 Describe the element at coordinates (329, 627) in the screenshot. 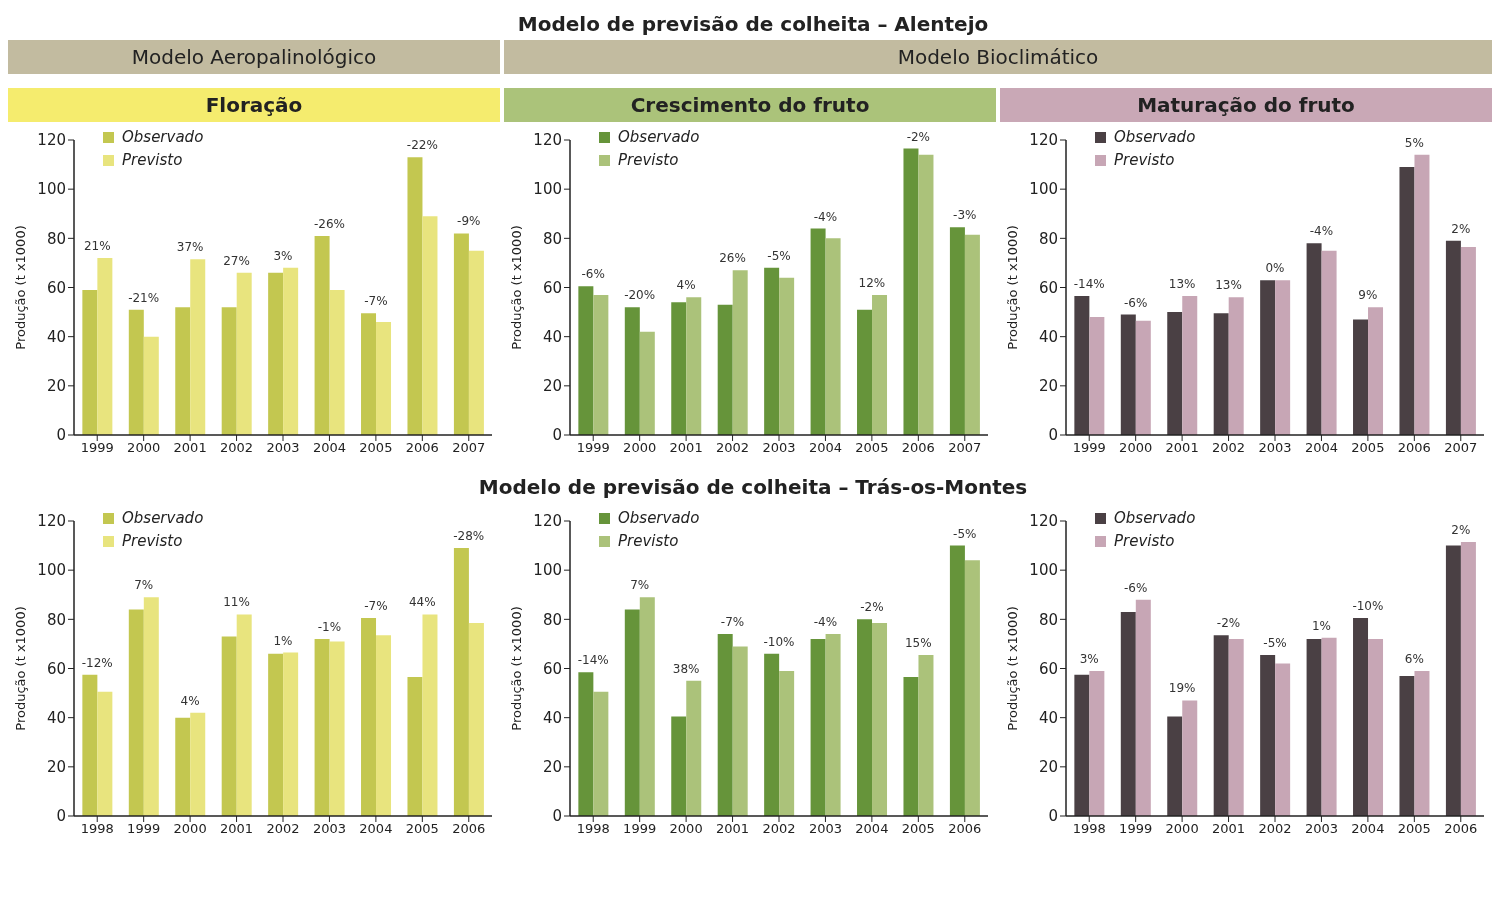

I see `annotation: -1%` at that location.